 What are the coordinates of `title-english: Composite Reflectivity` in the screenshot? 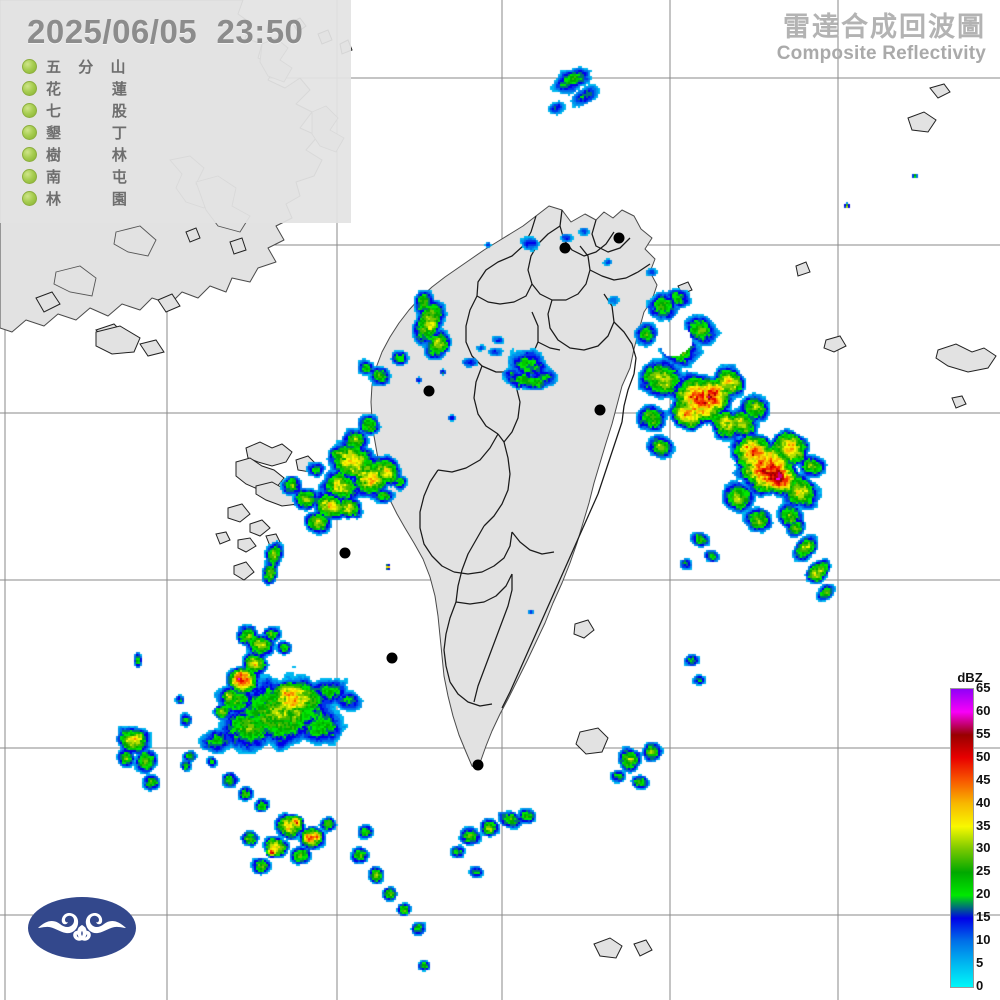 It's located at (881, 54).